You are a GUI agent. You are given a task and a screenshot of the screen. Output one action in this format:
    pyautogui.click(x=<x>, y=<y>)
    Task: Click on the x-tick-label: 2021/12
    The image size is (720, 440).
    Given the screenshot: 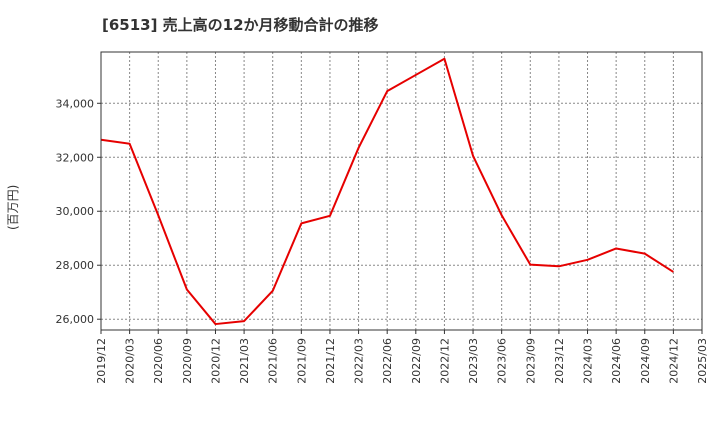 What is the action you would take?
    pyautogui.click(x=330, y=361)
    